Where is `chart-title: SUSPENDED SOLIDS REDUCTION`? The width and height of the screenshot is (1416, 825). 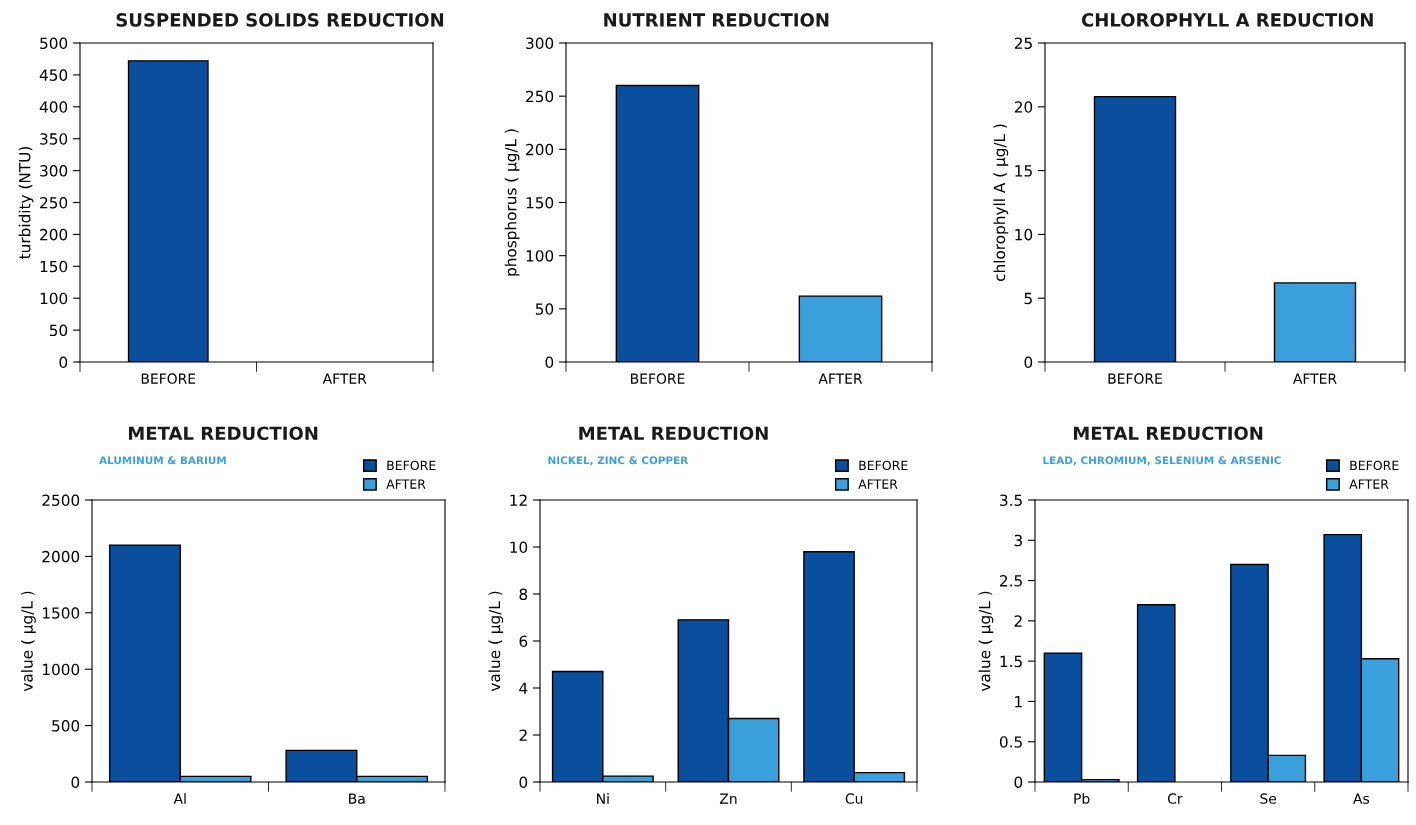 chart-title: SUSPENDED SOLIDS REDUCTION is located at coordinates (280, 20).